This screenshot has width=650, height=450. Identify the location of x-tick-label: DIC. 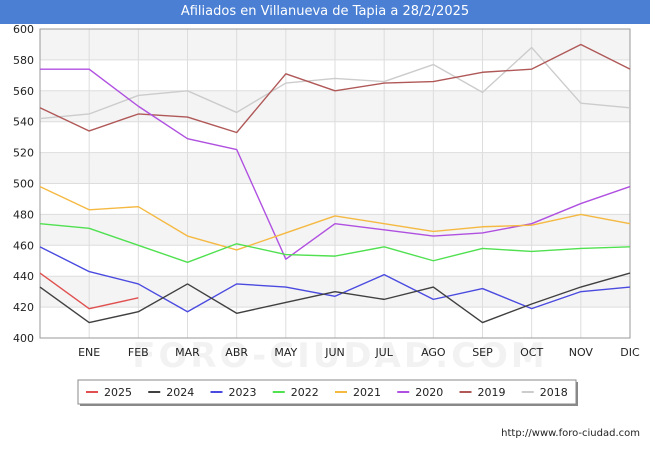
(630, 352).